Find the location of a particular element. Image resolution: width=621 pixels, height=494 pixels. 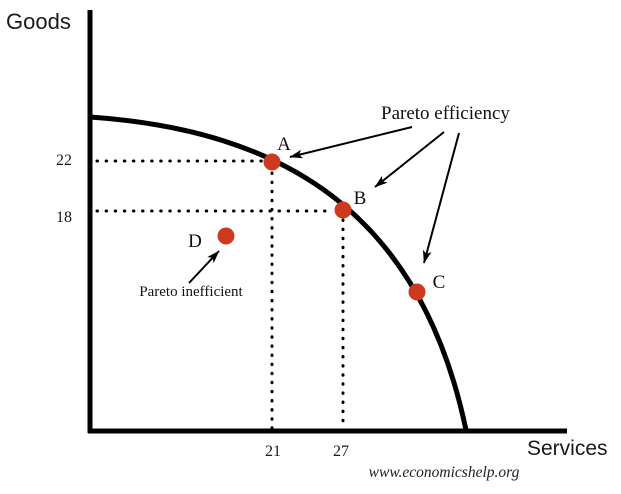

point-a-dot is located at coordinates (272, 162).